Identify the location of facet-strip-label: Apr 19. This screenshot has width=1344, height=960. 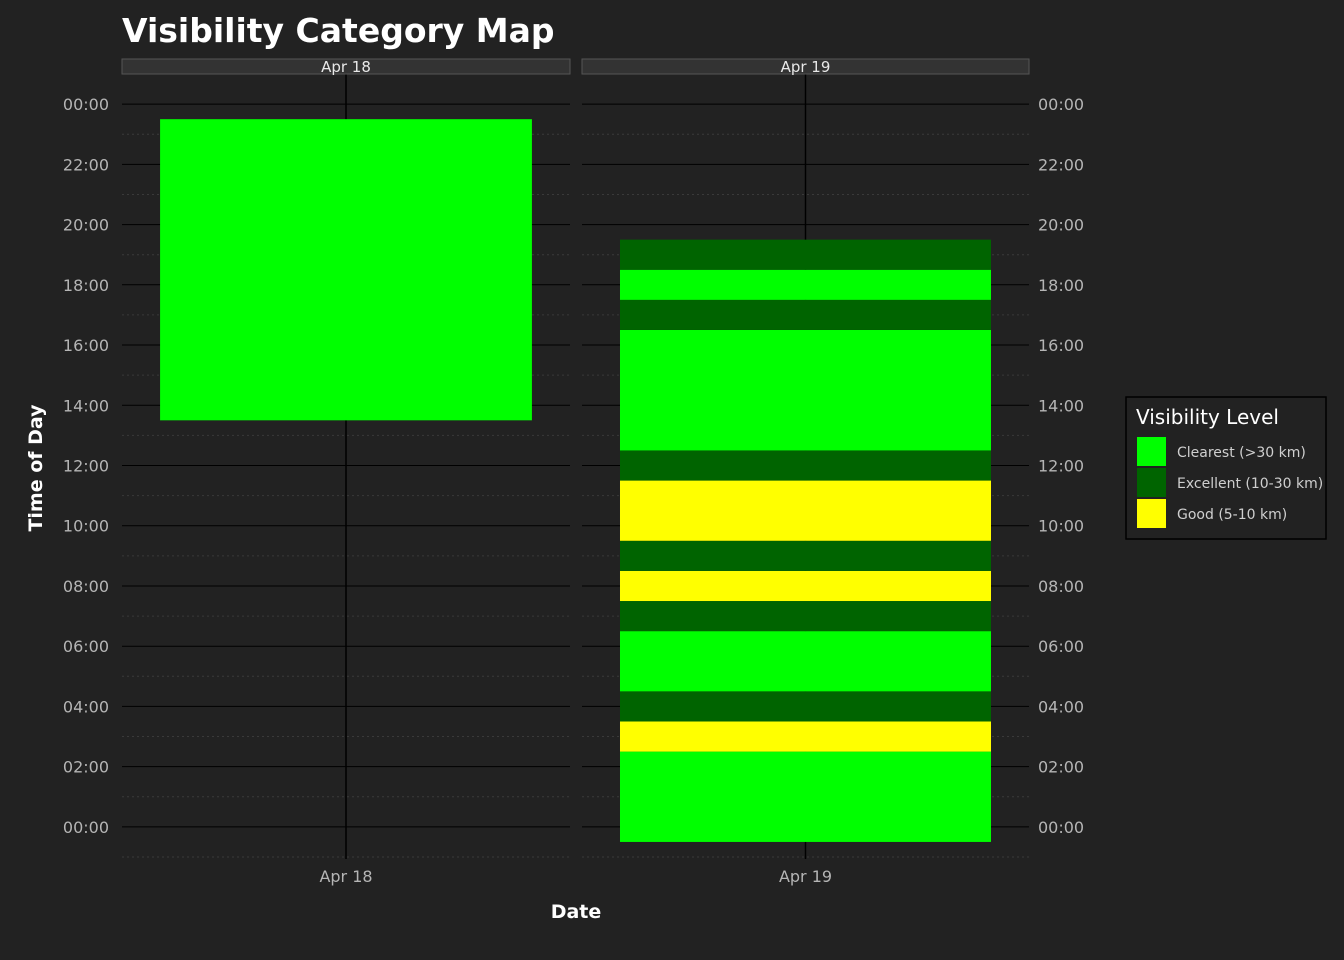
(806, 67).